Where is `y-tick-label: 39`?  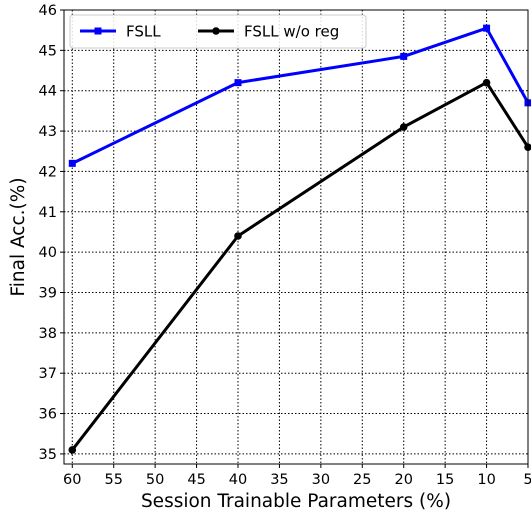 y-tick-label: 39 is located at coordinates (48, 293).